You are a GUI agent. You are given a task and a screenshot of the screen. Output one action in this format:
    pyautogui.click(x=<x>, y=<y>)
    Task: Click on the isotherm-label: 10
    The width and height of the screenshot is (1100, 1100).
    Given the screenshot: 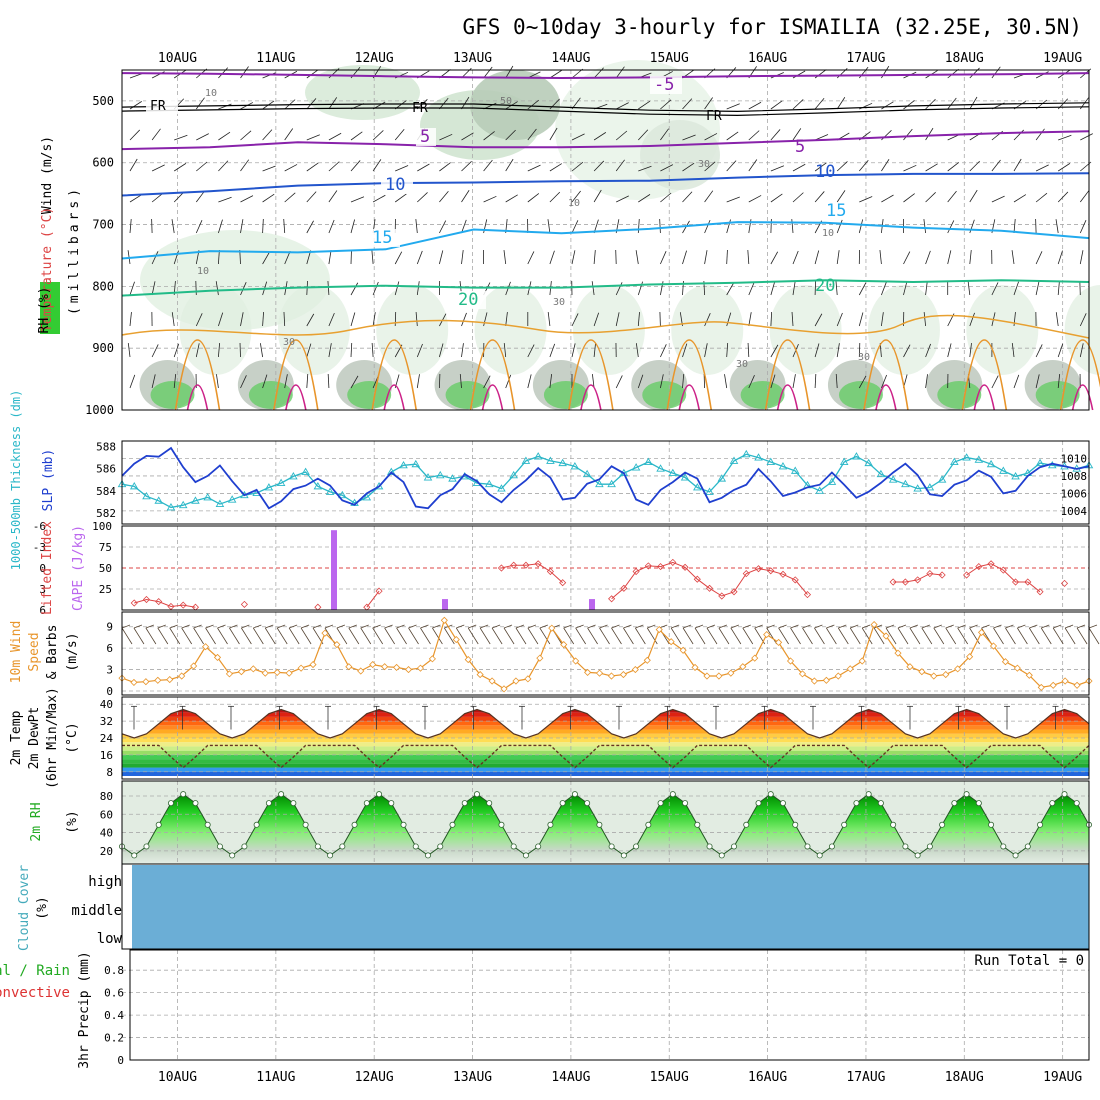 What is the action you would take?
    pyautogui.click(x=395, y=185)
    